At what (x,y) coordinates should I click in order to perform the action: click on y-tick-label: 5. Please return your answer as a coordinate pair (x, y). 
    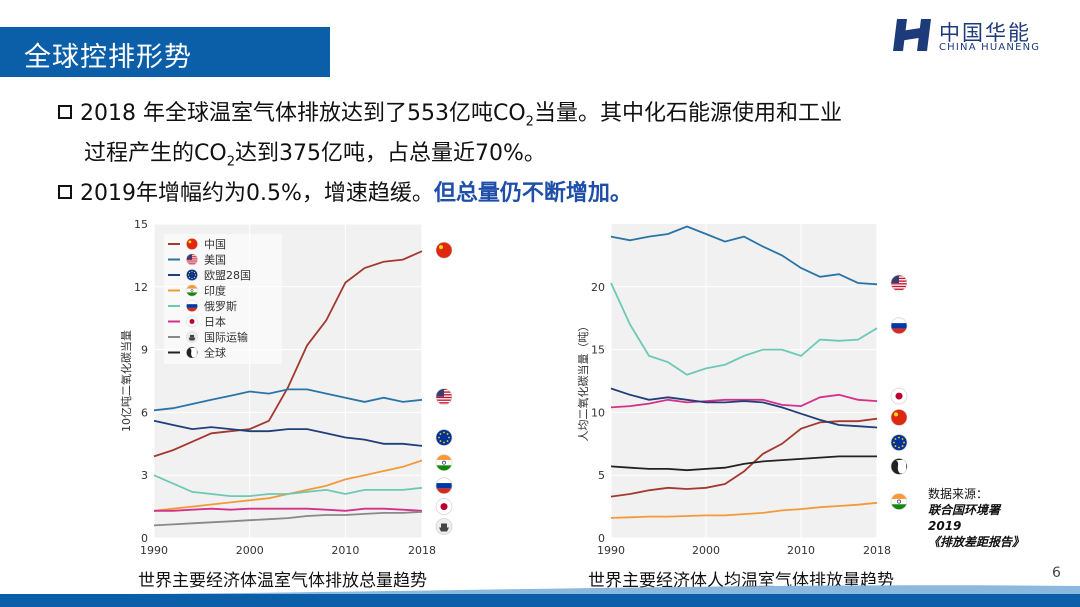
    Looking at the image, I should click on (601, 475).